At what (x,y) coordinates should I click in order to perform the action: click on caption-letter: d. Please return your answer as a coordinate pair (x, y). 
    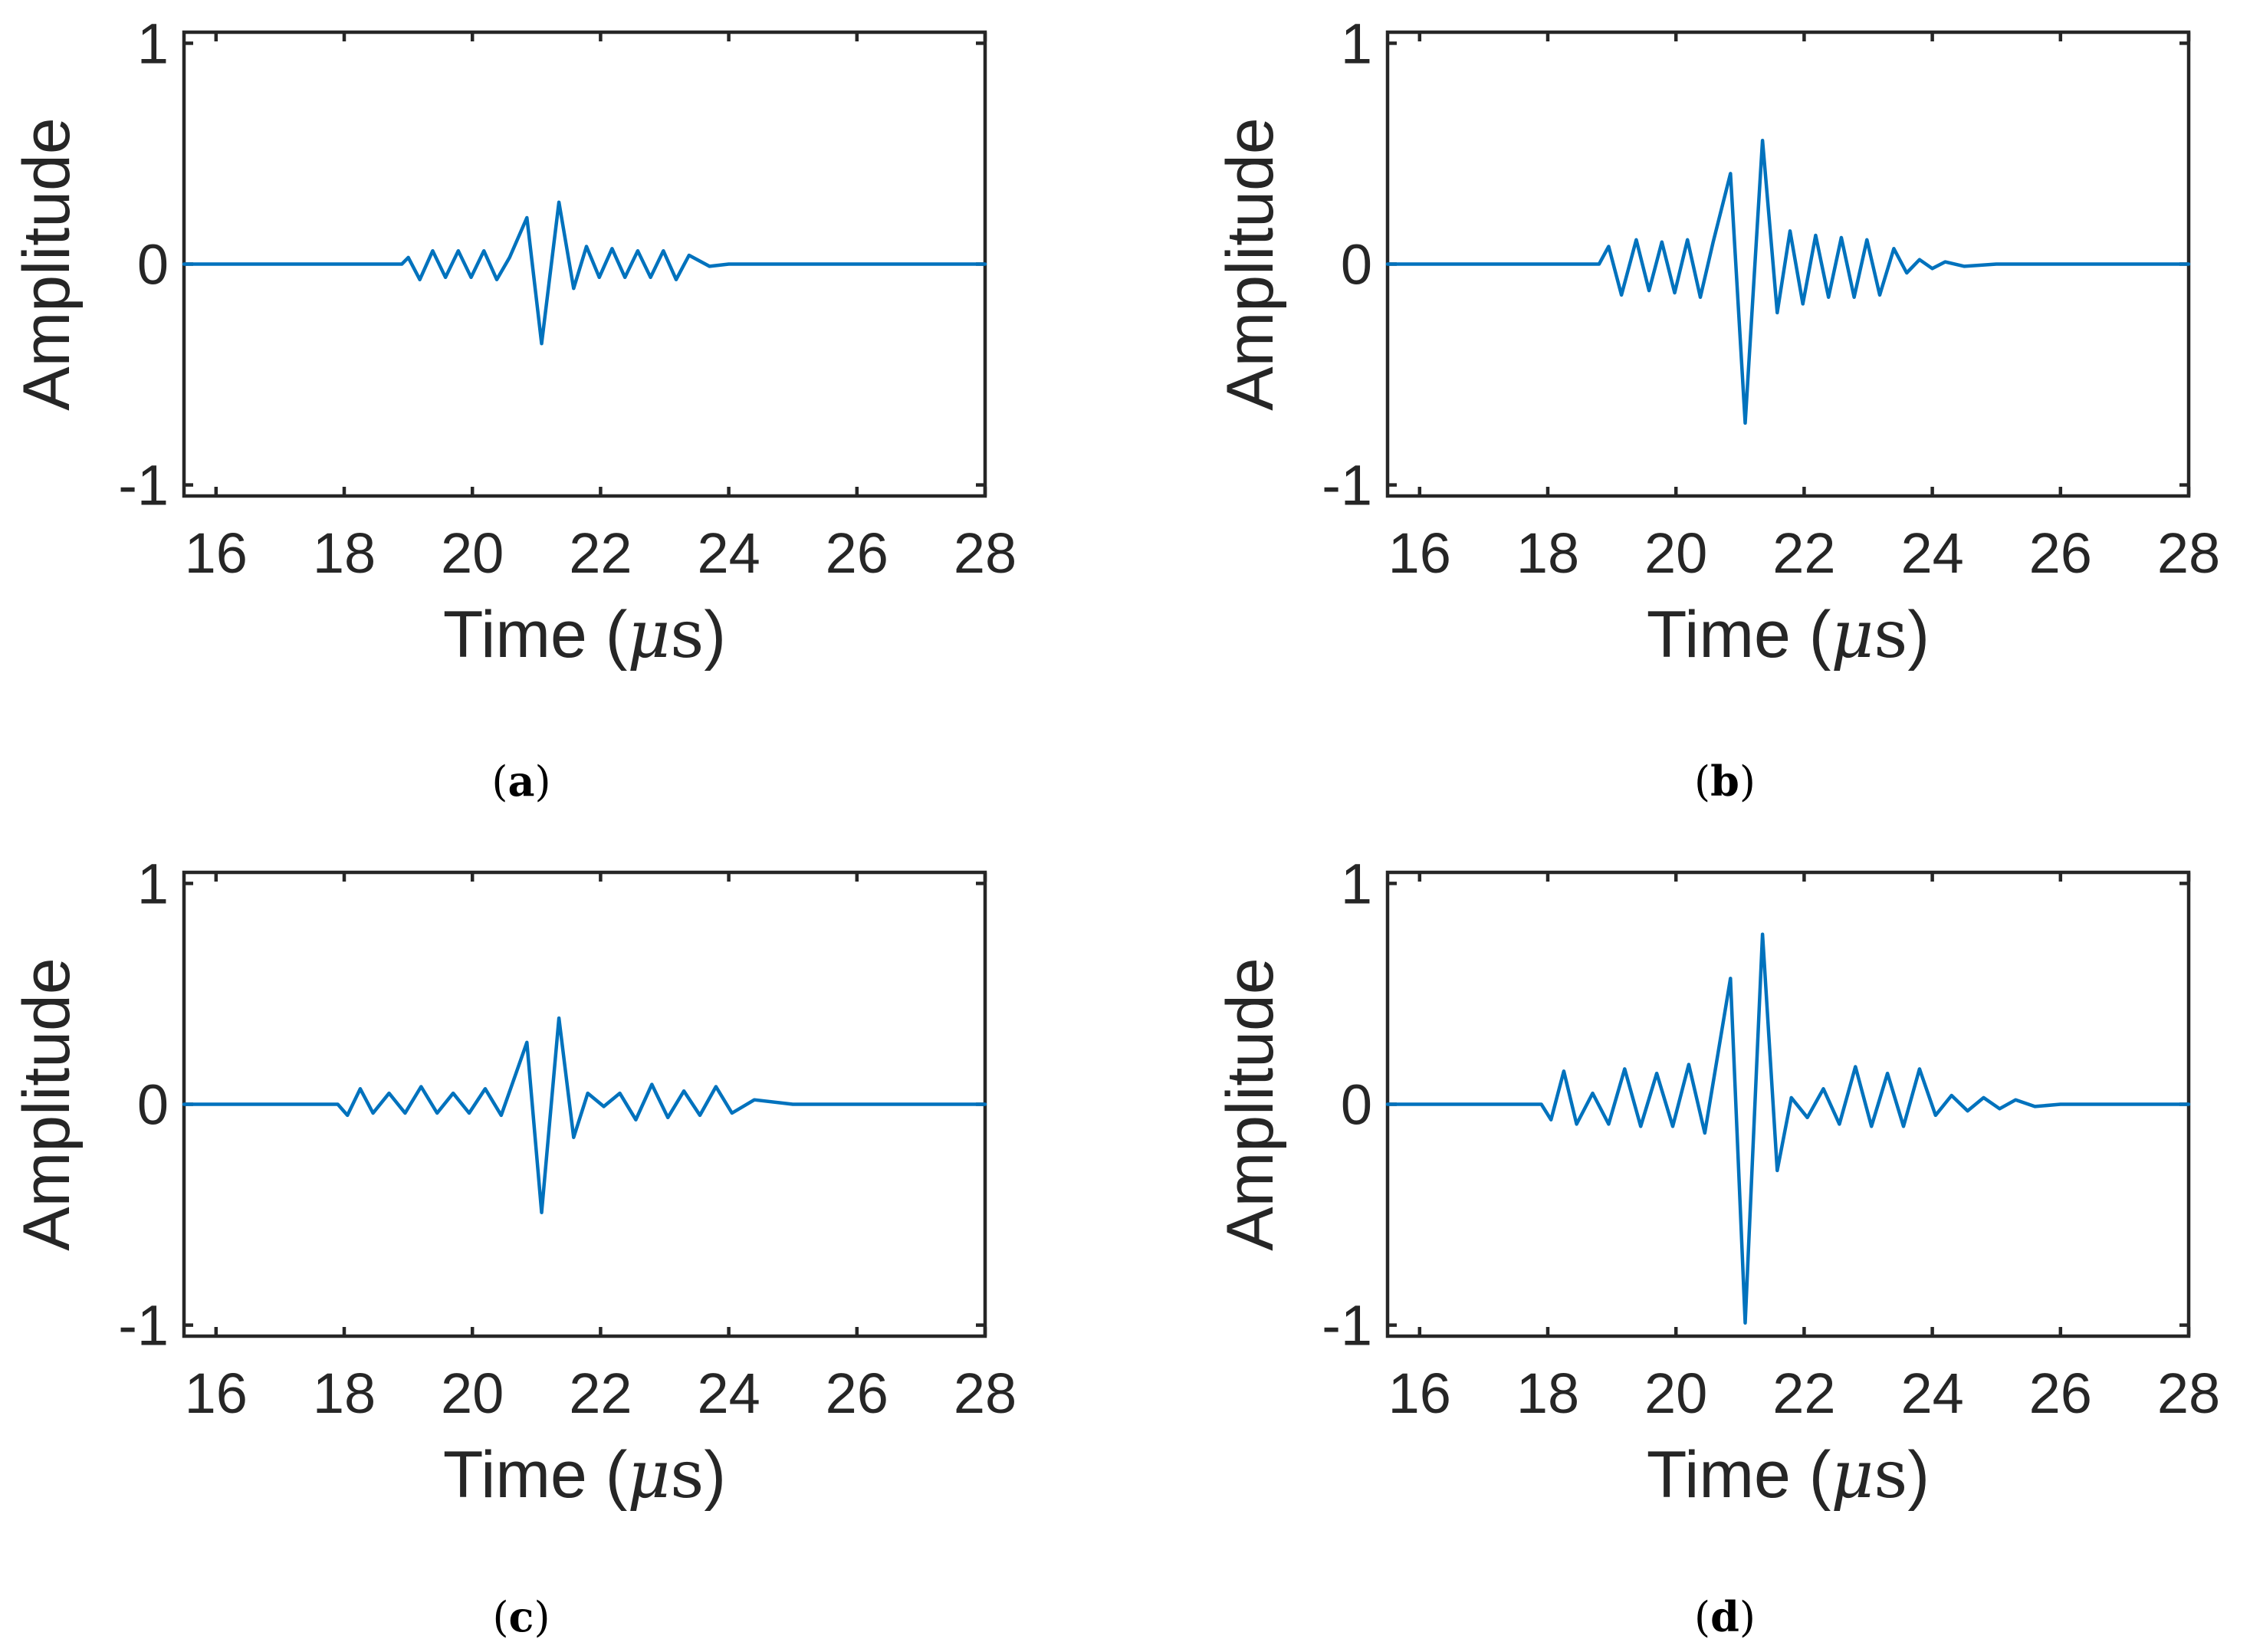
    Looking at the image, I should click on (1725, 1616).